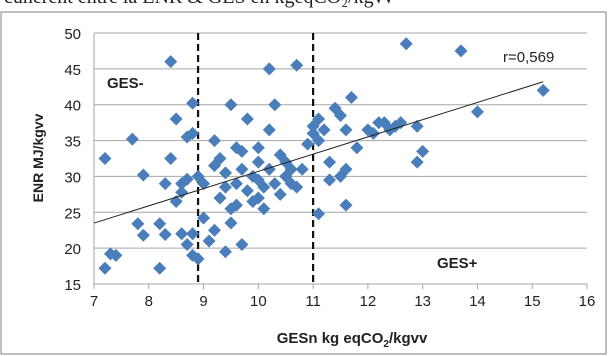 Image resolution: width=608 pixels, height=356 pixels. What do you see at coordinates (587, 301) in the screenshot?
I see `x-tick-label: 16` at bounding box center [587, 301].